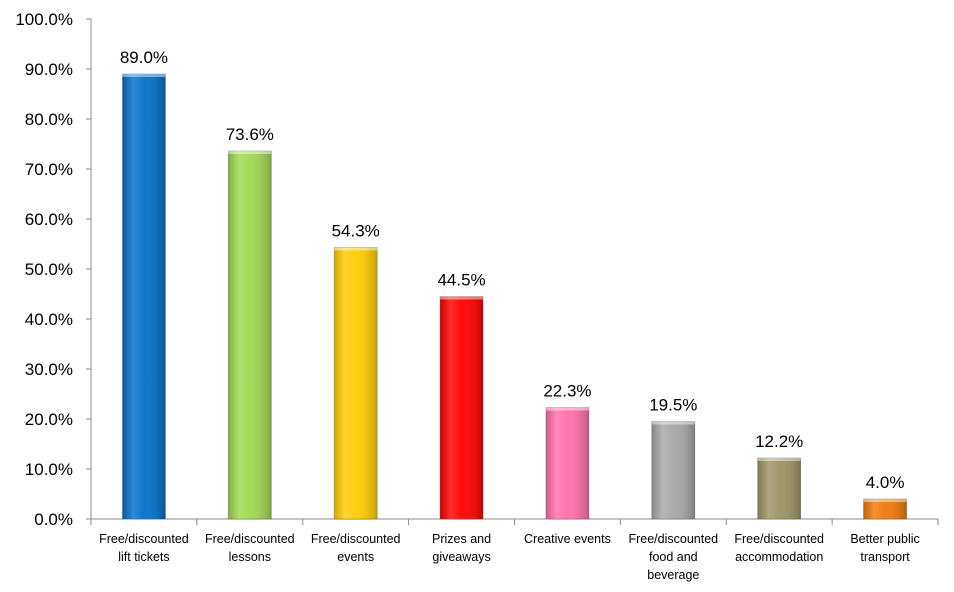 This screenshot has width=954, height=592. Describe the element at coordinates (49, 69) in the screenshot. I see `y-tick-label: 90.0%` at that location.